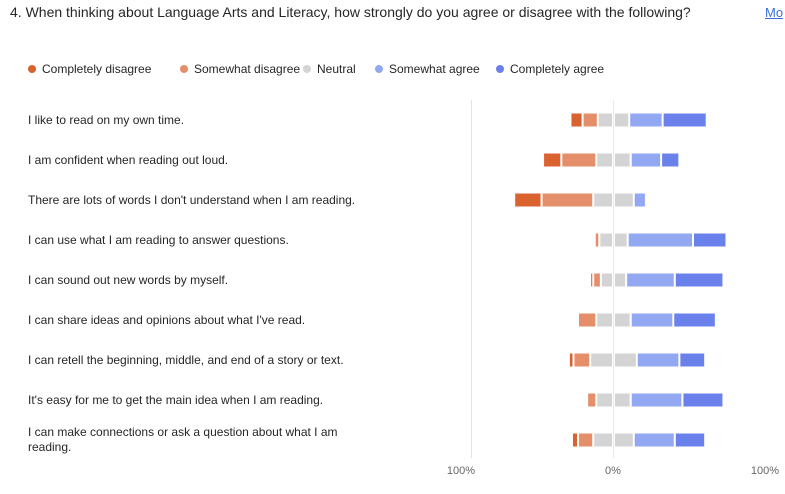 Image resolution: width=785 pixels, height=494 pixels. I want to click on legend-label: Completely agree, so click(557, 69).